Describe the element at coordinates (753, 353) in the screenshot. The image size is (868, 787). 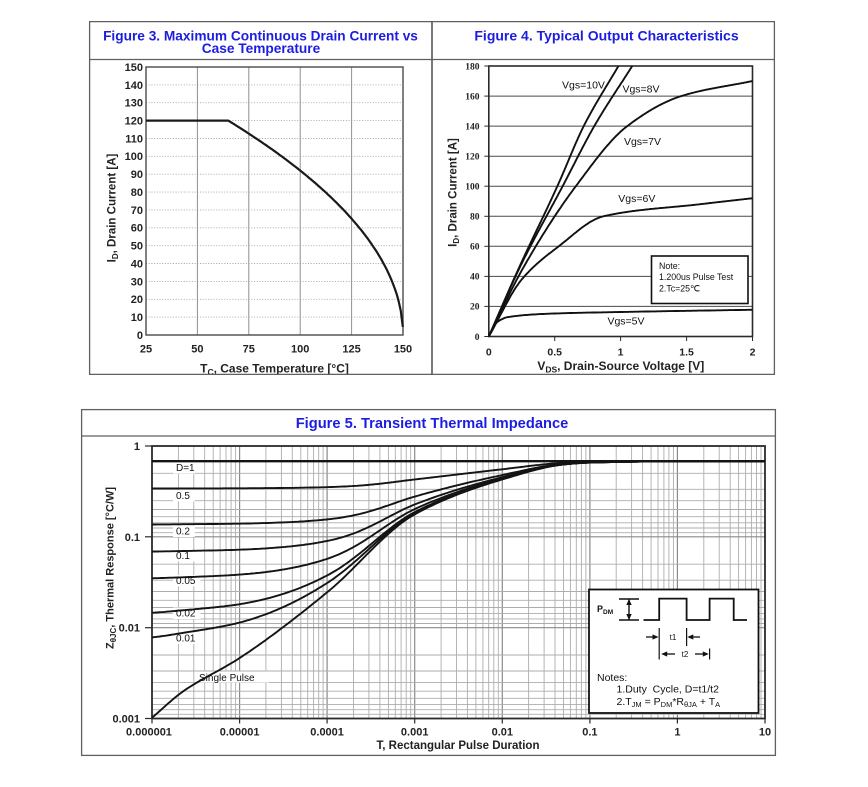
I see `svg-text: 2` at that location.